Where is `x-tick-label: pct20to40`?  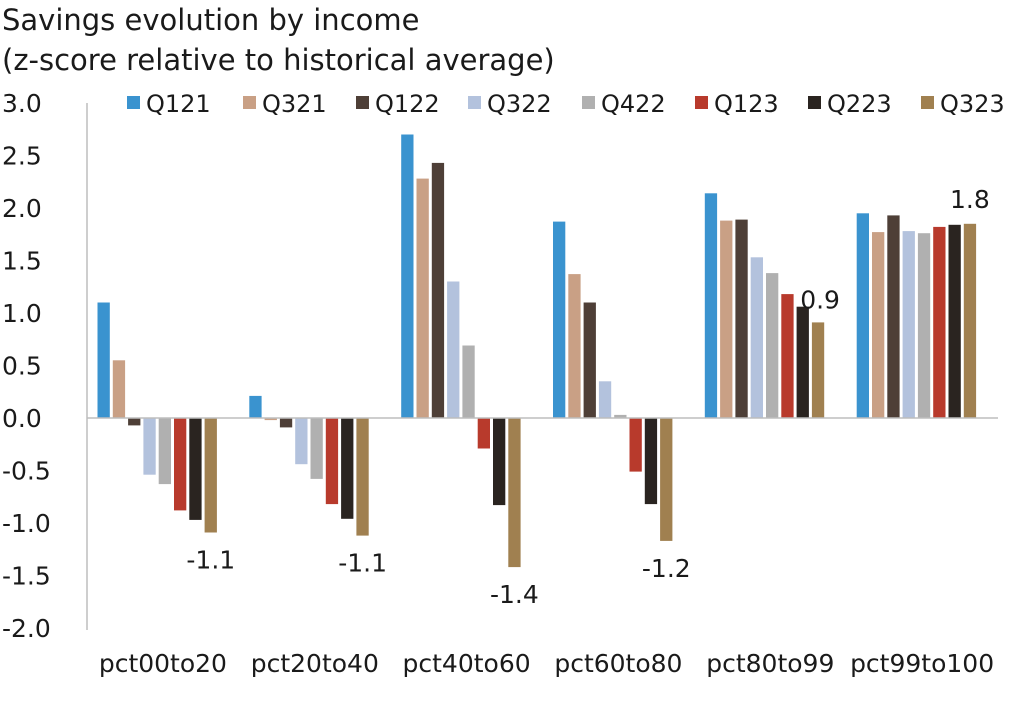 x-tick-label: pct20to40 is located at coordinates (315, 663).